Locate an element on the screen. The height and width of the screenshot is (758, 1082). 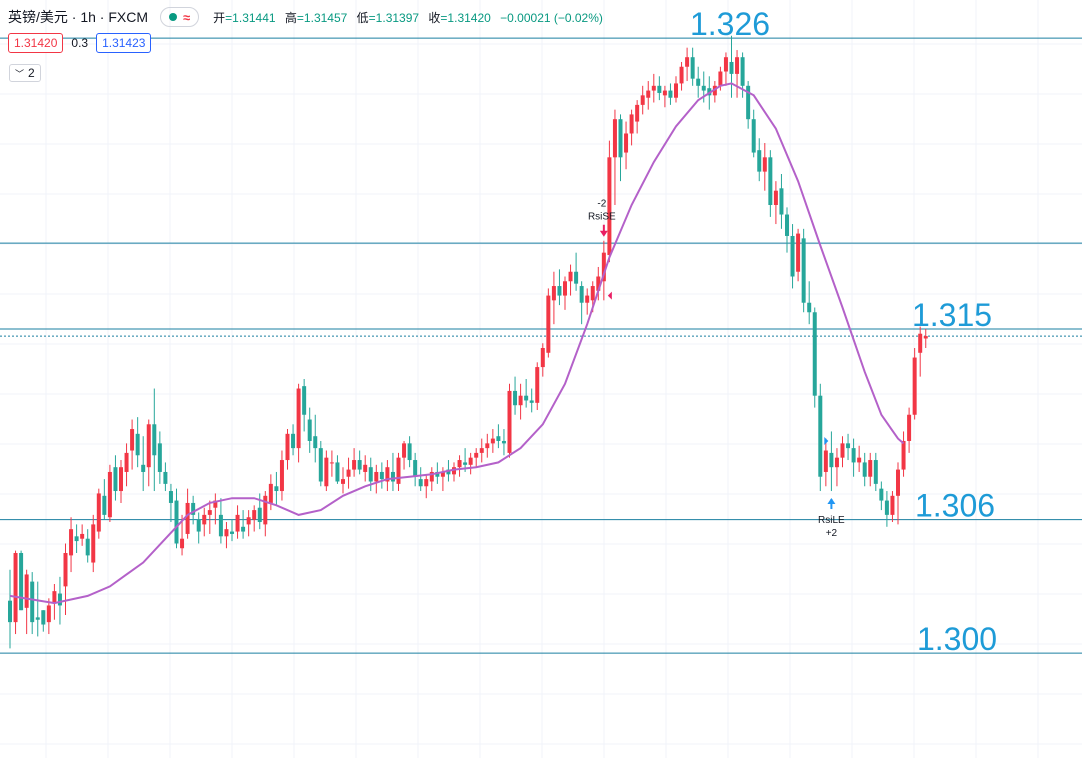
market-status-pill: ≈ is located at coordinates (180, 17).